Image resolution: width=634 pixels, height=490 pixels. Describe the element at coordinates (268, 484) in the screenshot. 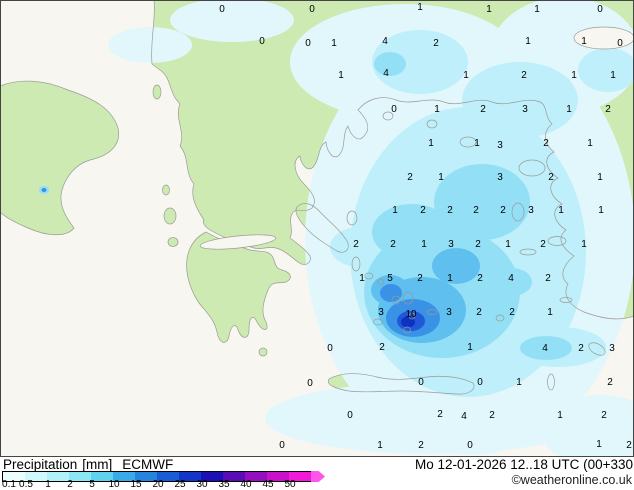

I see `scale-label: 45` at that location.